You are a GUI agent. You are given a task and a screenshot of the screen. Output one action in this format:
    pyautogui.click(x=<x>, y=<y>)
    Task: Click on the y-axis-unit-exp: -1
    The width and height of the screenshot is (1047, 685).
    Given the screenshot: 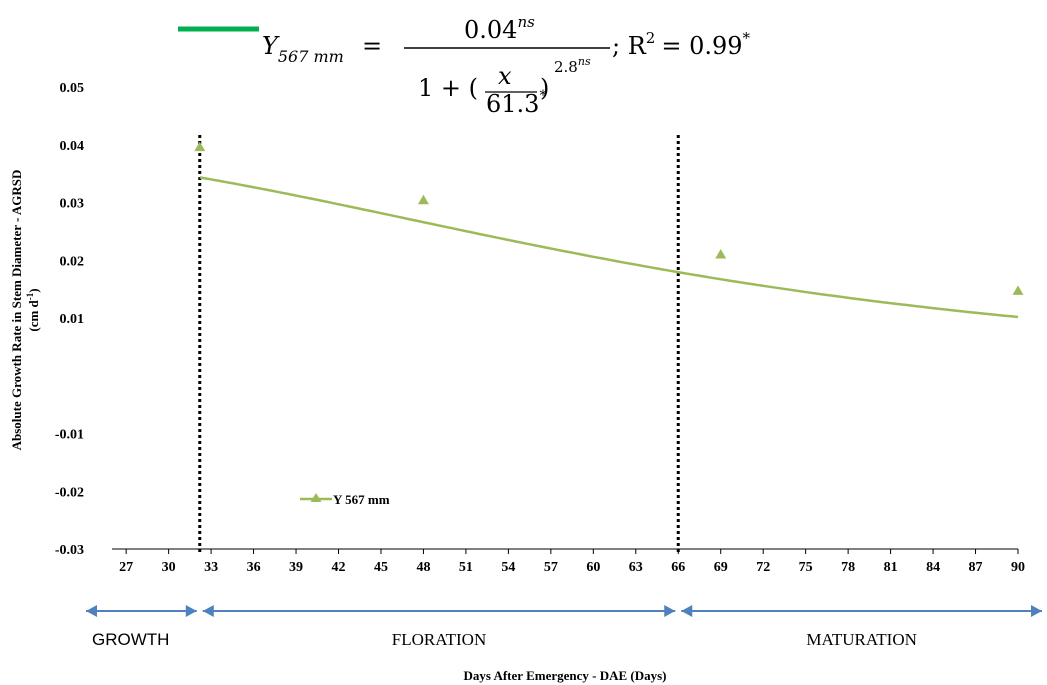 What is the action you would take?
    pyautogui.click(x=30, y=296)
    